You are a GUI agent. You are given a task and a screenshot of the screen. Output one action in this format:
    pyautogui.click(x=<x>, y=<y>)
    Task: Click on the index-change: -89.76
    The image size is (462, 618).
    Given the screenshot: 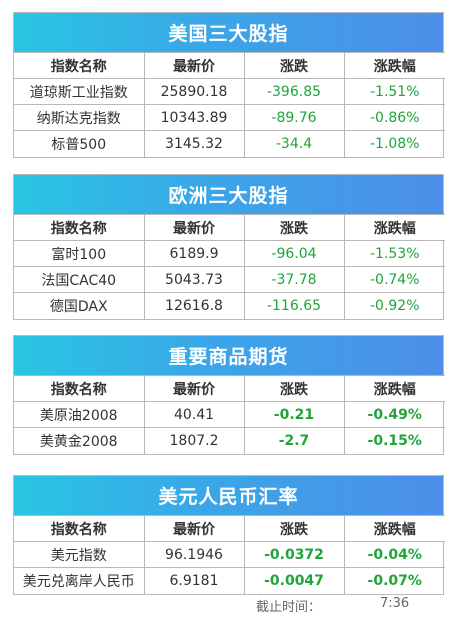 What is the action you would take?
    pyautogui.click(x=293, y=117)
    